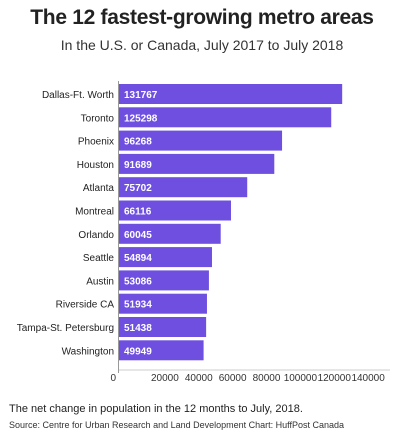 The height and width of the screenshot is (444, 404). Describe the element at coordinates (335, 378) in the screenshot. I see `x-tick-label: 120000` at that location.